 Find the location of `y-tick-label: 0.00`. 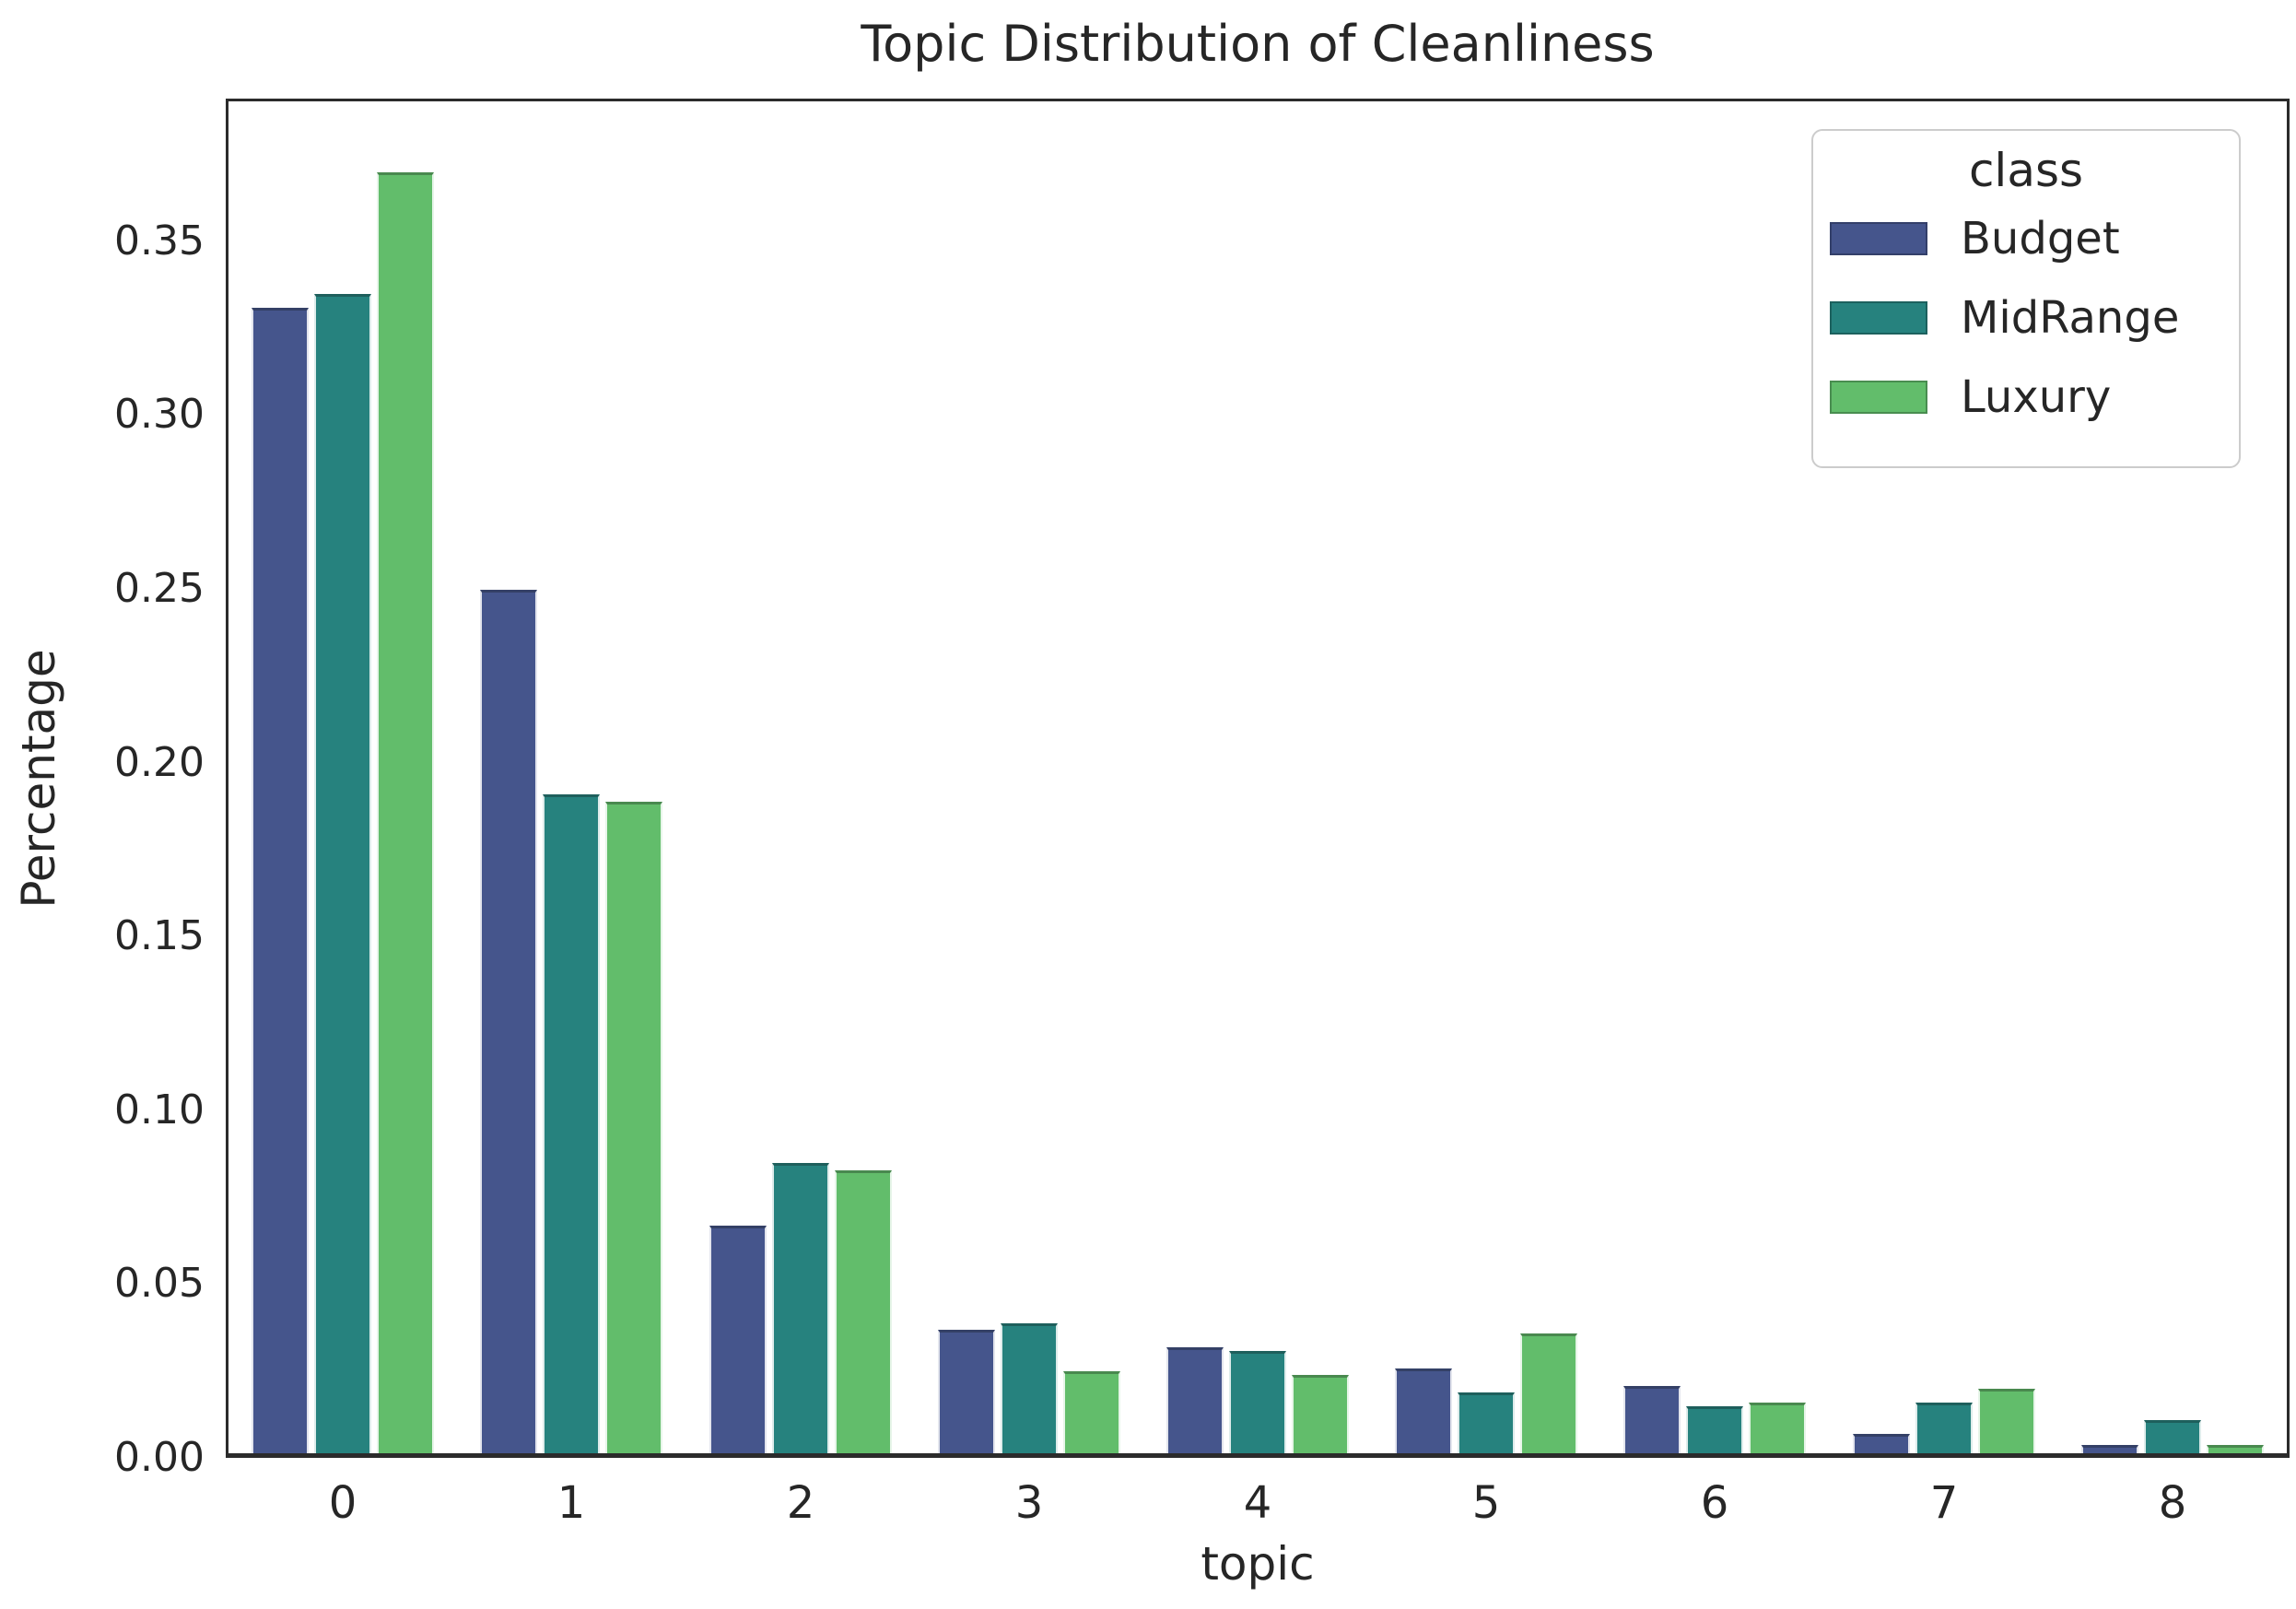

y-tick-label: 0.00 is located at coordinates (159, 1457).